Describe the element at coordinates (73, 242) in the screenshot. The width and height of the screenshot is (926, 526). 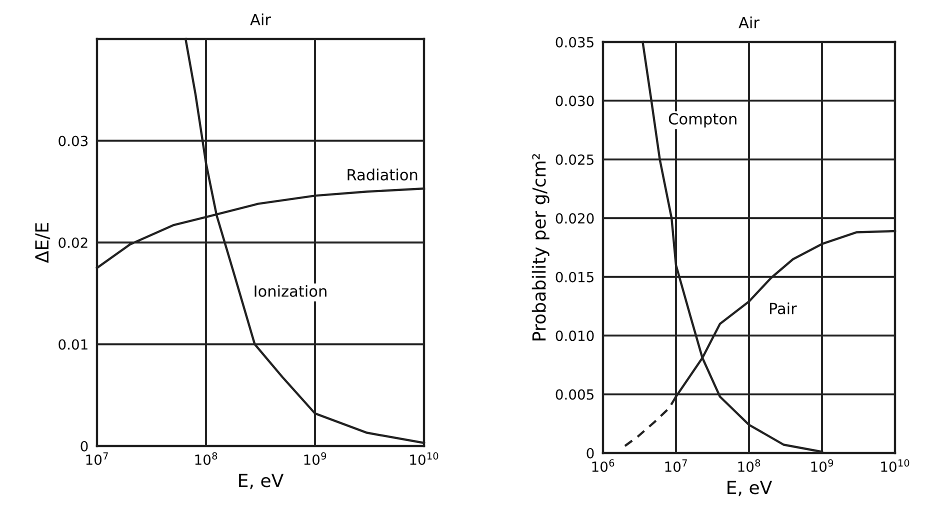
I see `y-tick-label: 0.02` at that location.